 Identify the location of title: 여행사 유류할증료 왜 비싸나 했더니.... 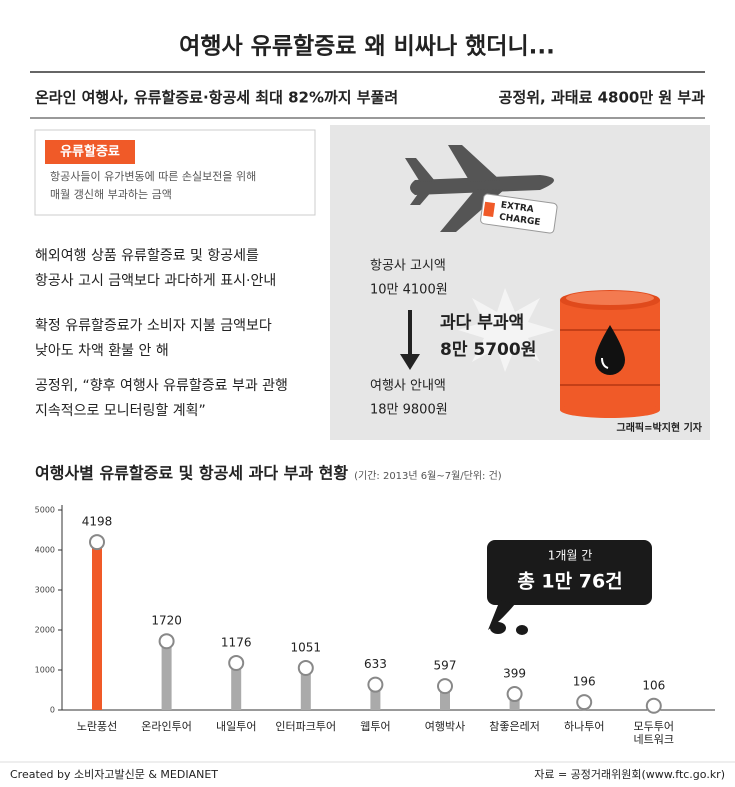
(367, 47).